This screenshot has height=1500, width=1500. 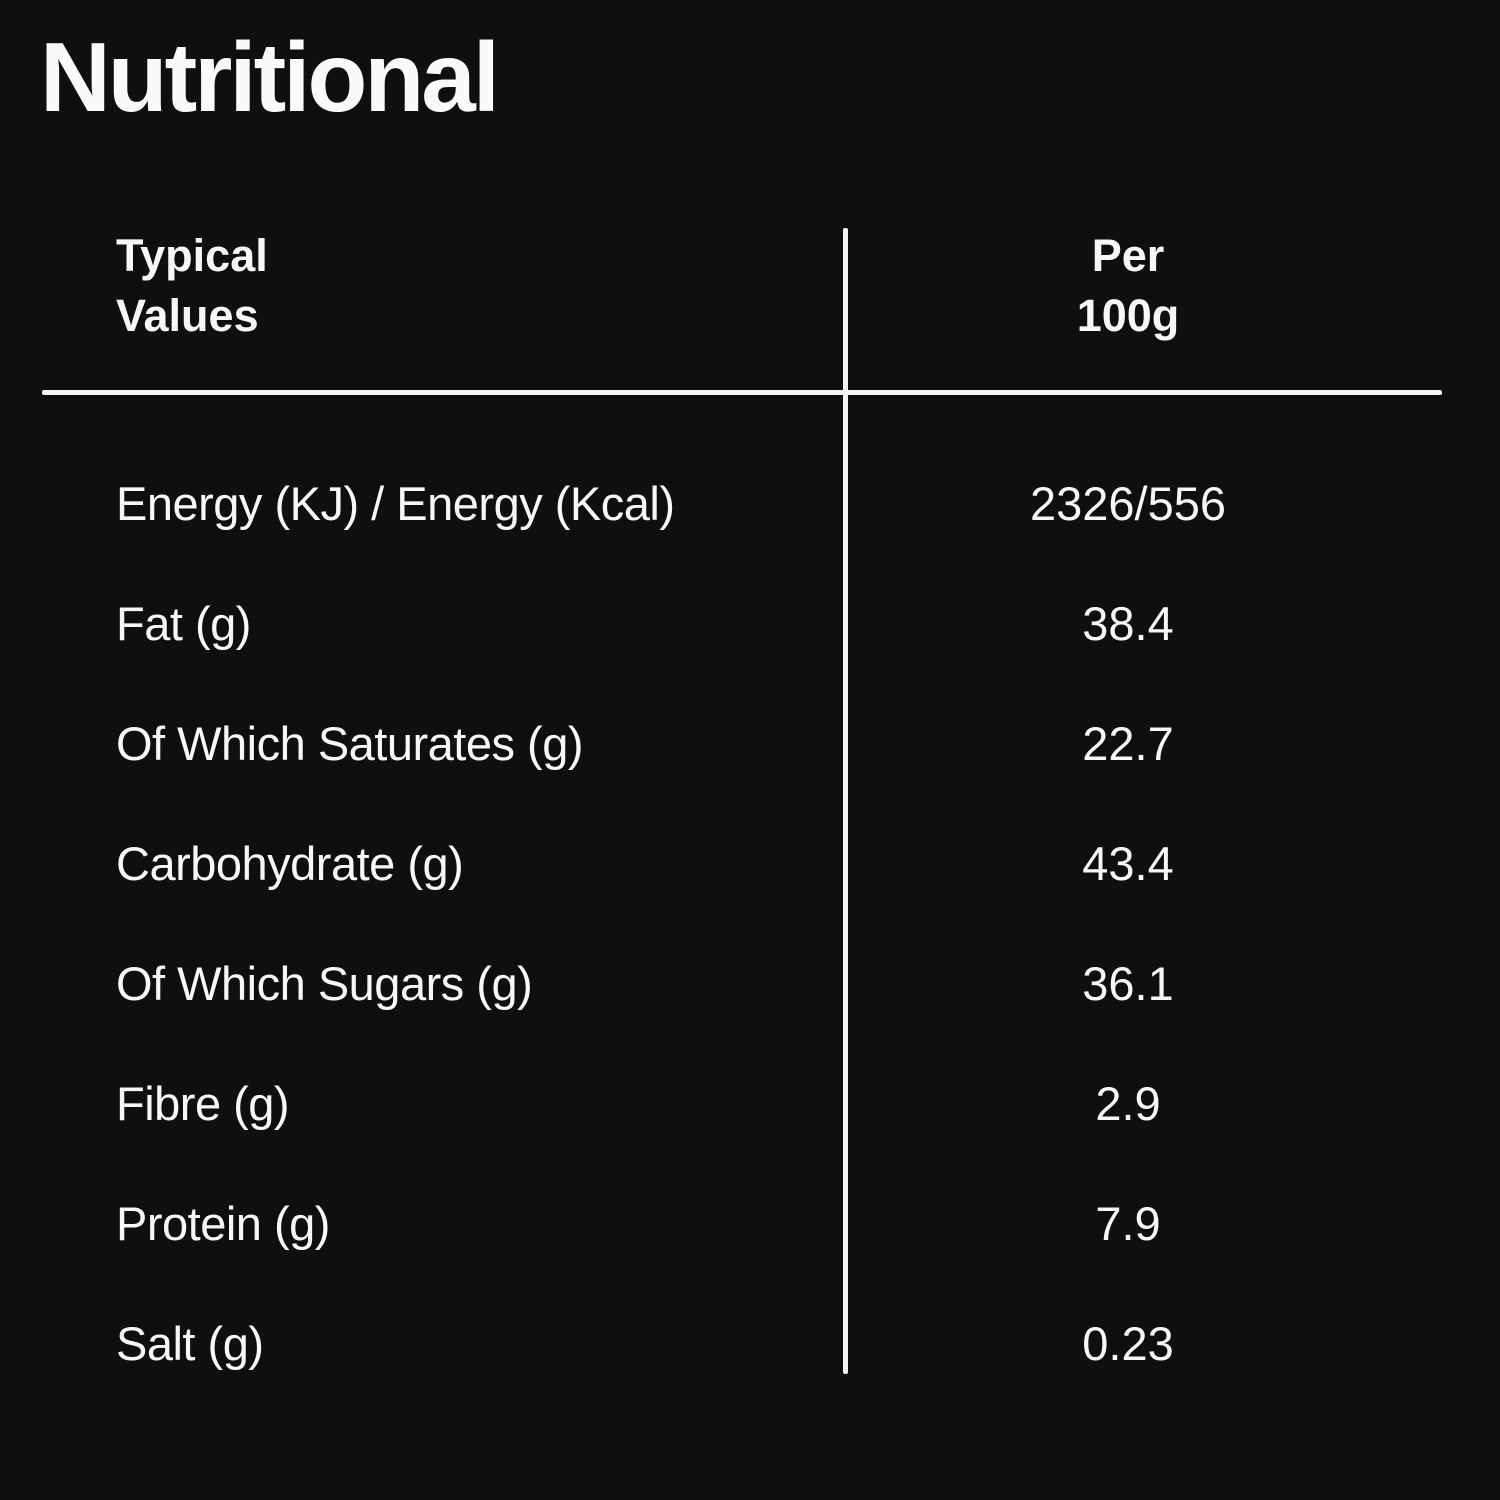 I want to click on table-row: Of Which Saturates (g) 22.7, so click(x=750, y=743).